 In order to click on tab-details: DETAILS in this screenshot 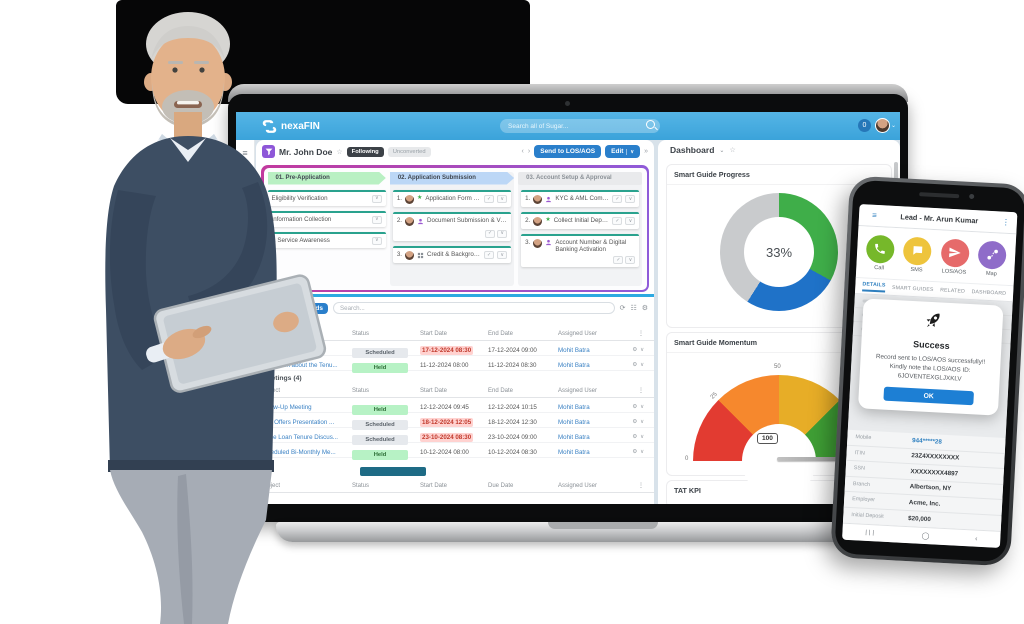, I will do `click(874, 286)`.